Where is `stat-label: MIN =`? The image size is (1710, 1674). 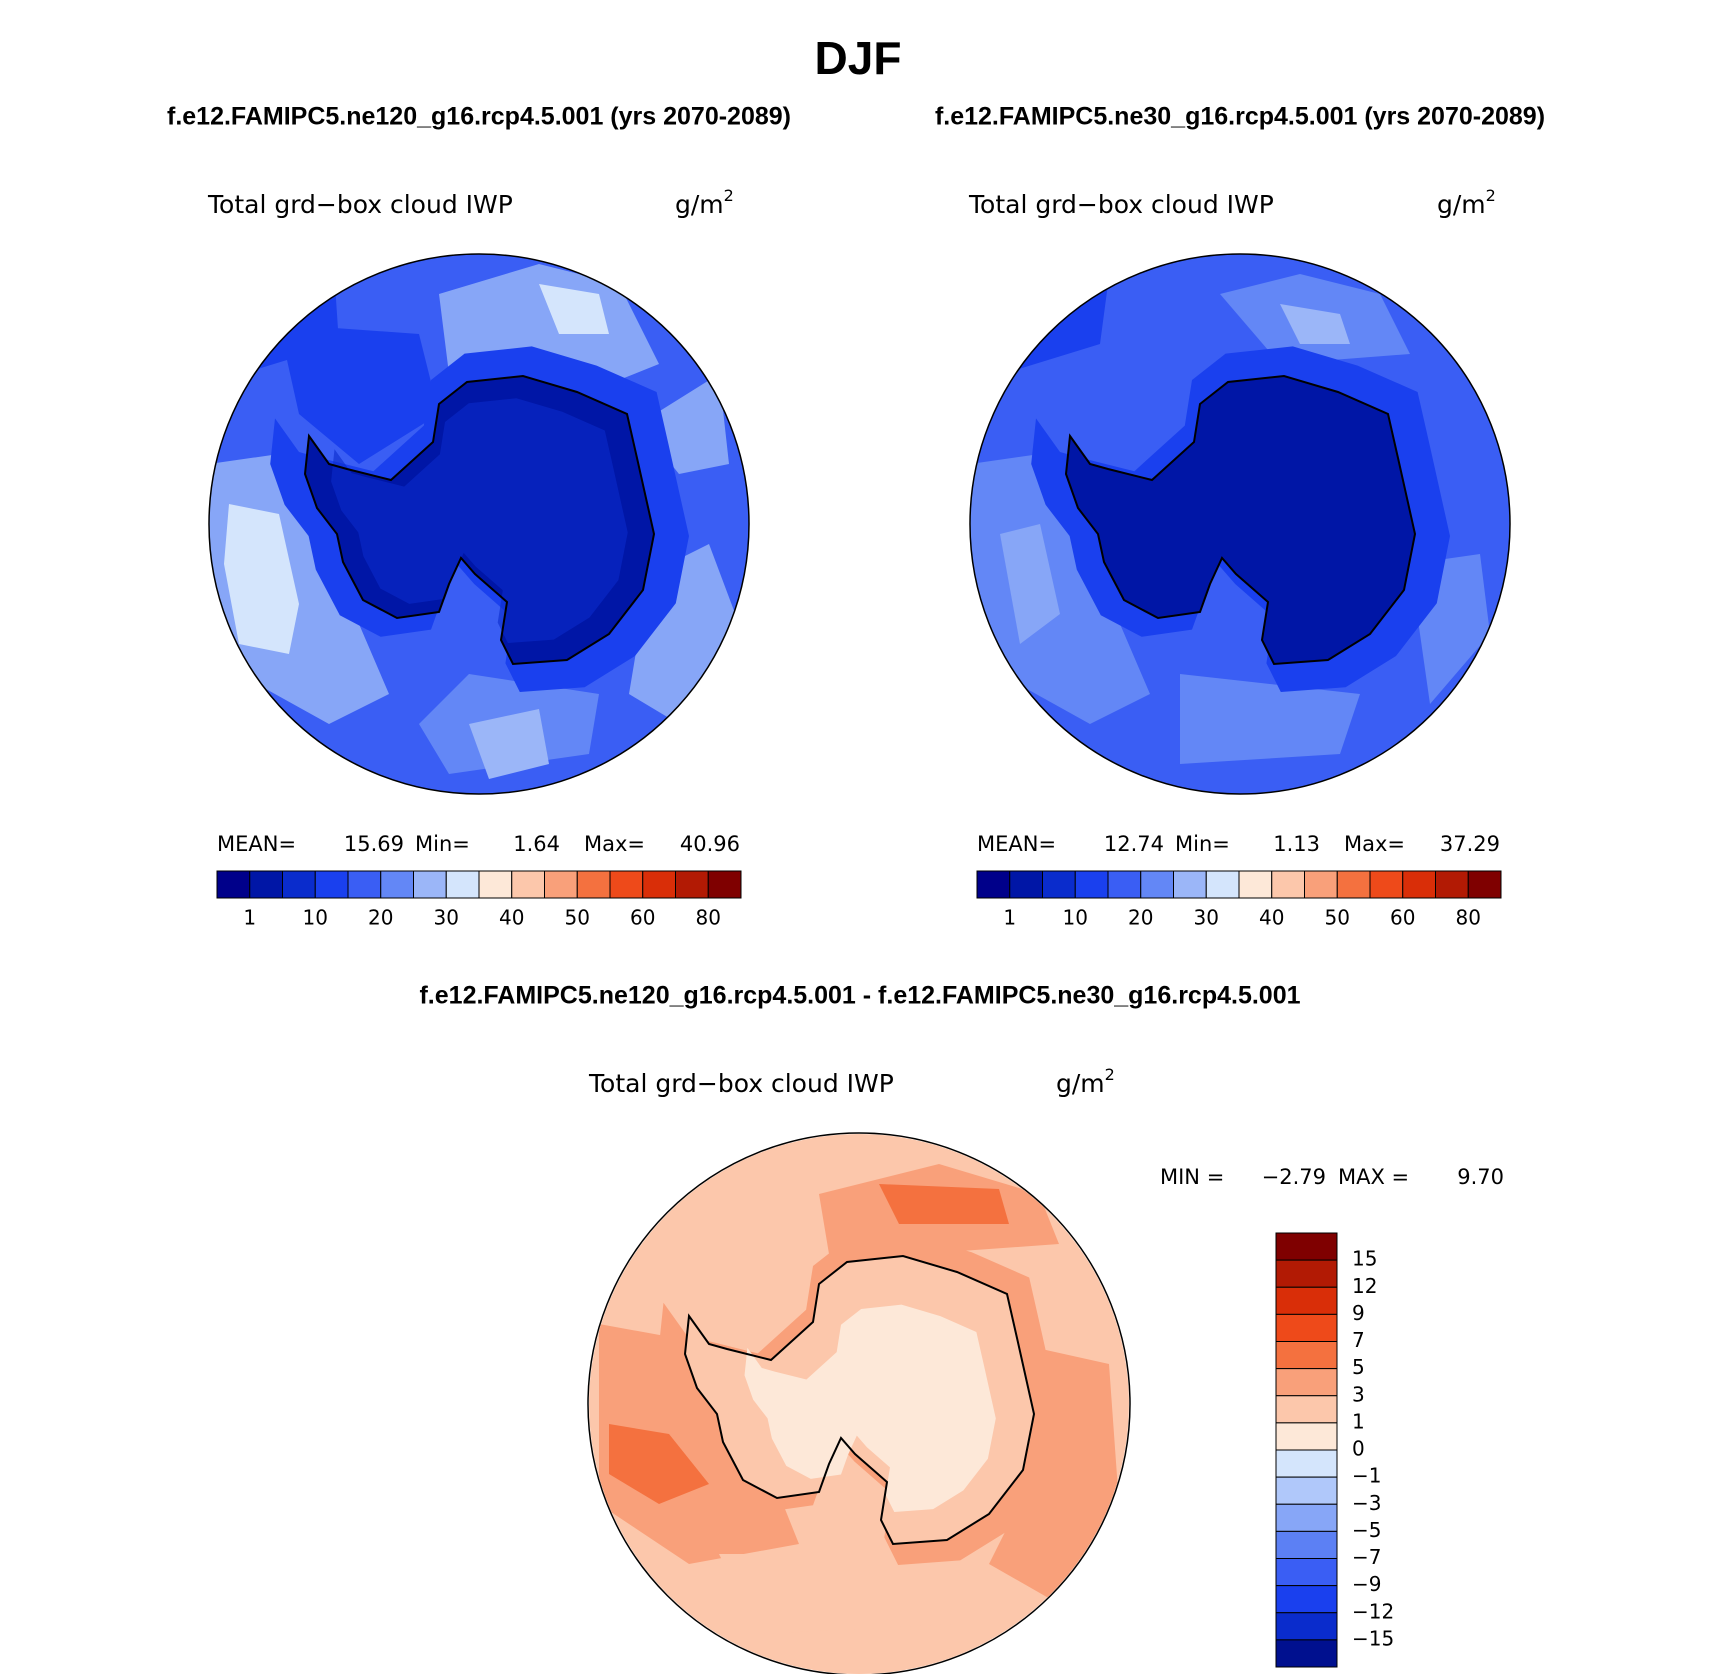
stat-label: MIN = is located at coordinates (1192, 1177).